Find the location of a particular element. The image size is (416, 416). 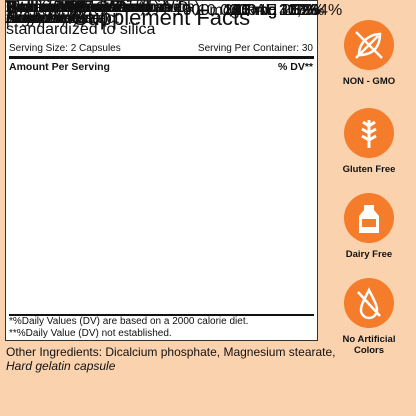

text-segment: Vitamin B3 (as is located at coordinates (58, 8).